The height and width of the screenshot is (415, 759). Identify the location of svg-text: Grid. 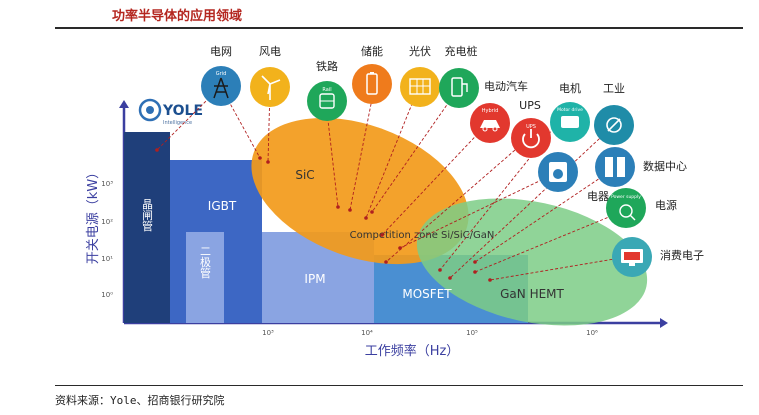
(221, 74).